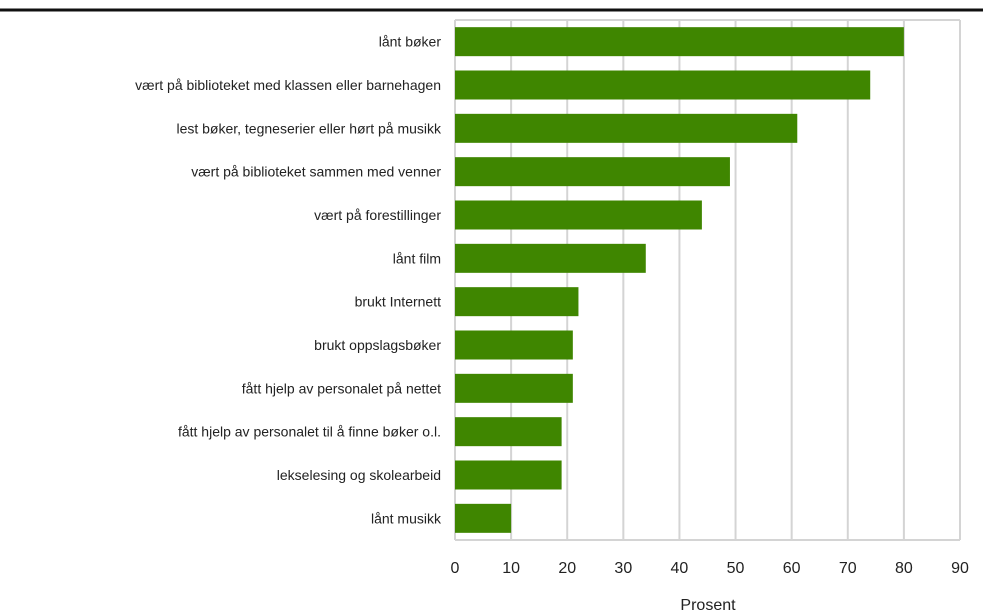  I want to click on category-label: fått hjelp av personalet på nettet, so click(341, 388).